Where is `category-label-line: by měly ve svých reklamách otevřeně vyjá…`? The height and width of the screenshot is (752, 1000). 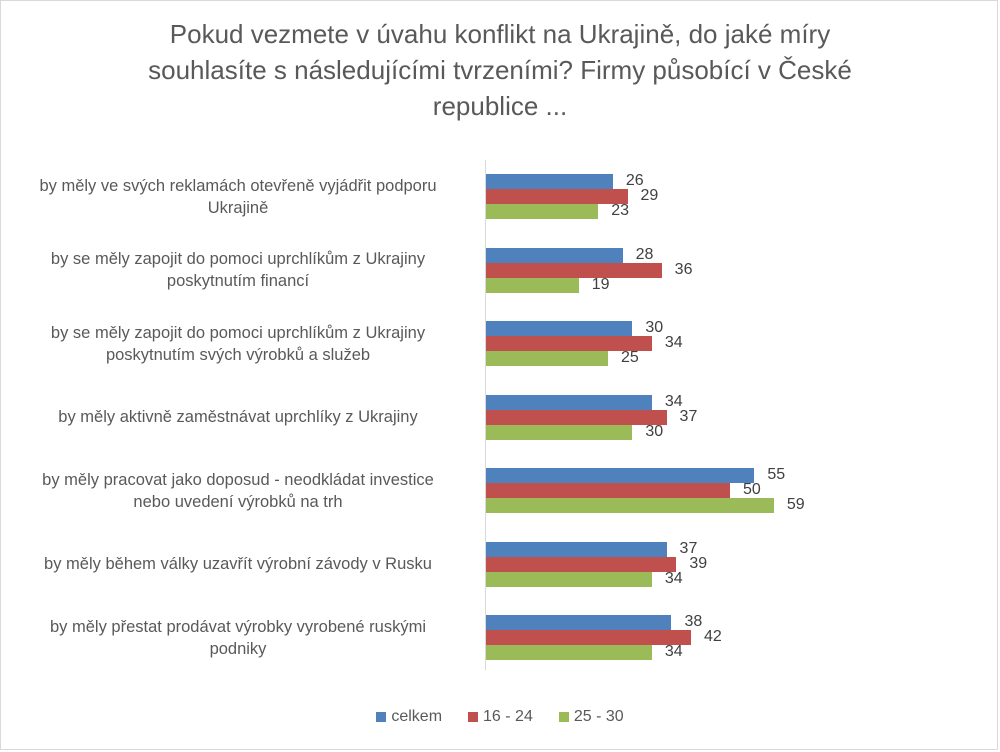 category-label-line: by měly ve svých reklamách otevřeně vyjá… is located at coordinates (238, 185).